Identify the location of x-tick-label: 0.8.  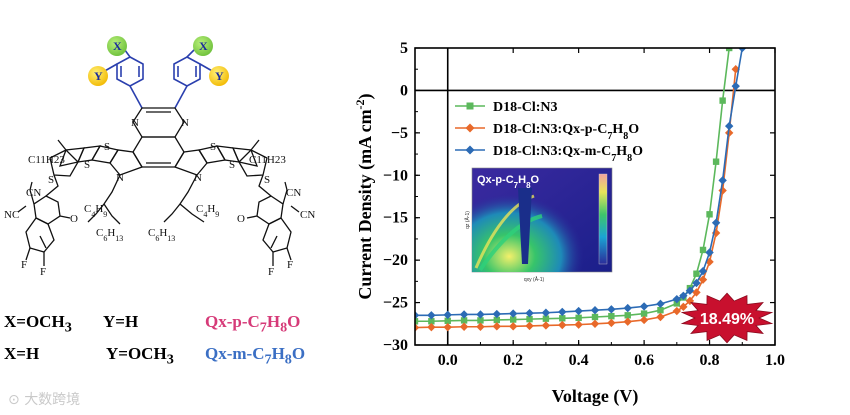
(710, 360).